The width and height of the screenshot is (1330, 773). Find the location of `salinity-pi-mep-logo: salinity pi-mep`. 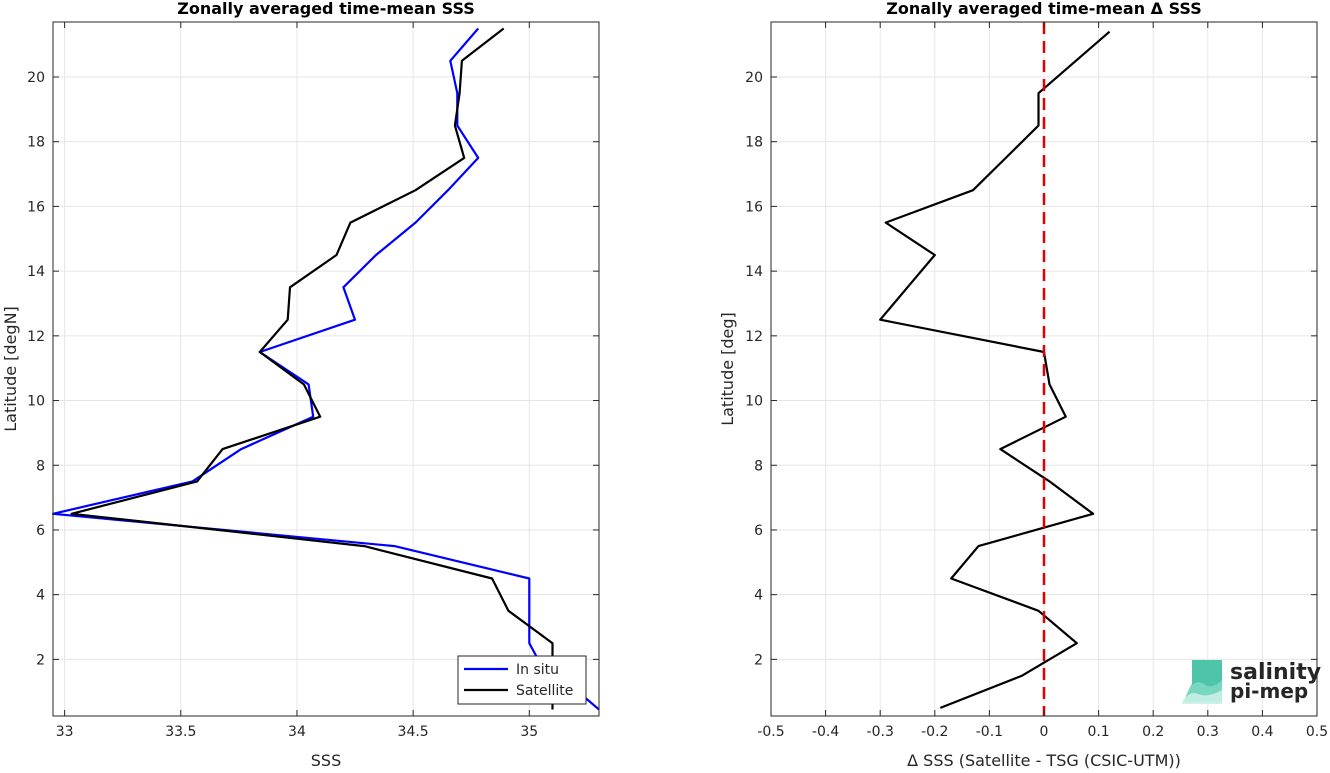

salinity-pi-mep-logo: salinity pi-mep is located at coordinates (1251, 682).